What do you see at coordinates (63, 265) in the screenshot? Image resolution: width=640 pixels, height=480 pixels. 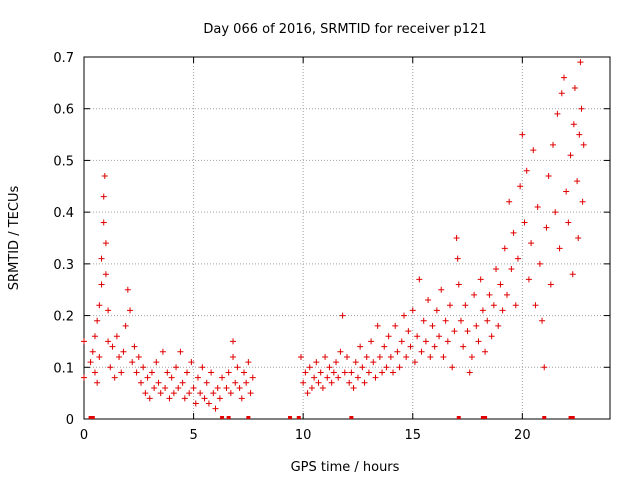 I see `y-tick-label: 0.3` at bounding box center [63, 265].